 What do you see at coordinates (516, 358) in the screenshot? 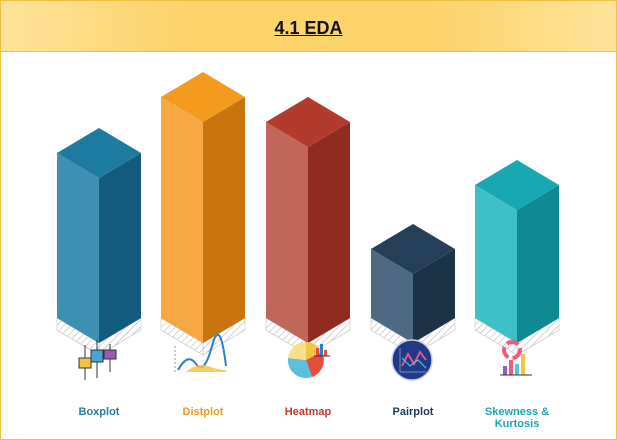
I see `skewness-kurtosis-icon` at bounding box center [516, 358].